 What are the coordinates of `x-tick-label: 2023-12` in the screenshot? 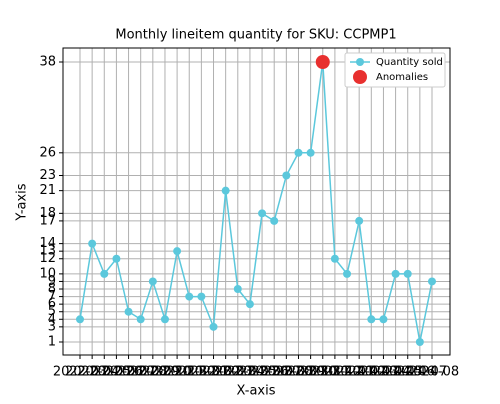 It's located at (335, 372).